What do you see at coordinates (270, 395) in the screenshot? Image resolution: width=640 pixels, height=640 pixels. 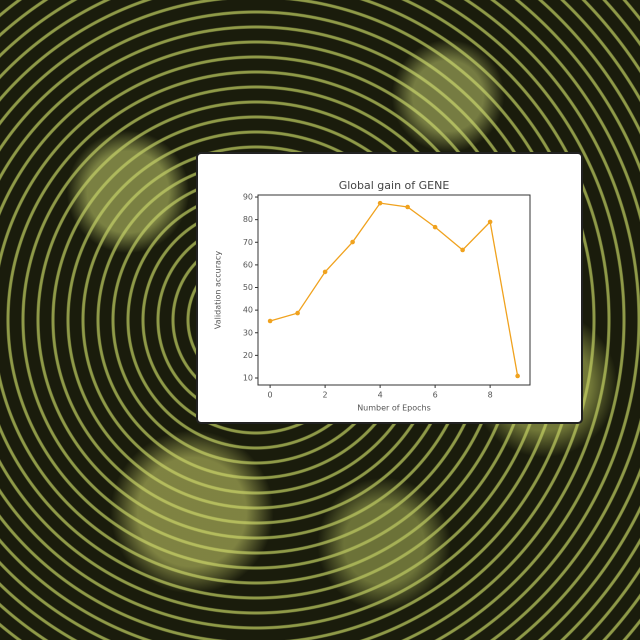 I see `x-tick-label: 0` at bounding box center [270, 395].